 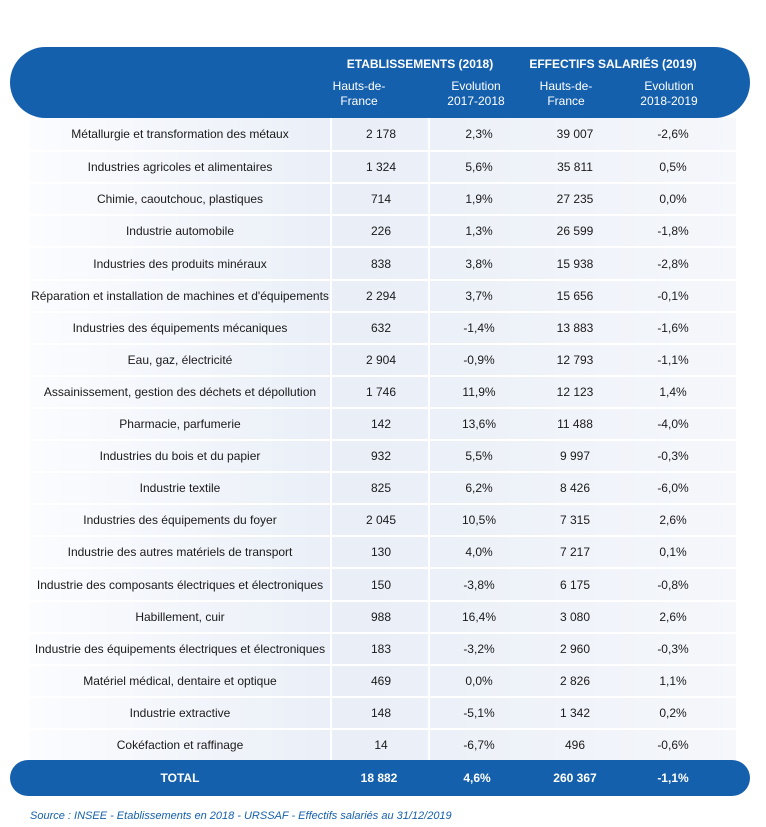 What do you see at coordinates (380, 584) in the screenshot?
I see `row-value-col1: 150` at bounding box center [380, 584].